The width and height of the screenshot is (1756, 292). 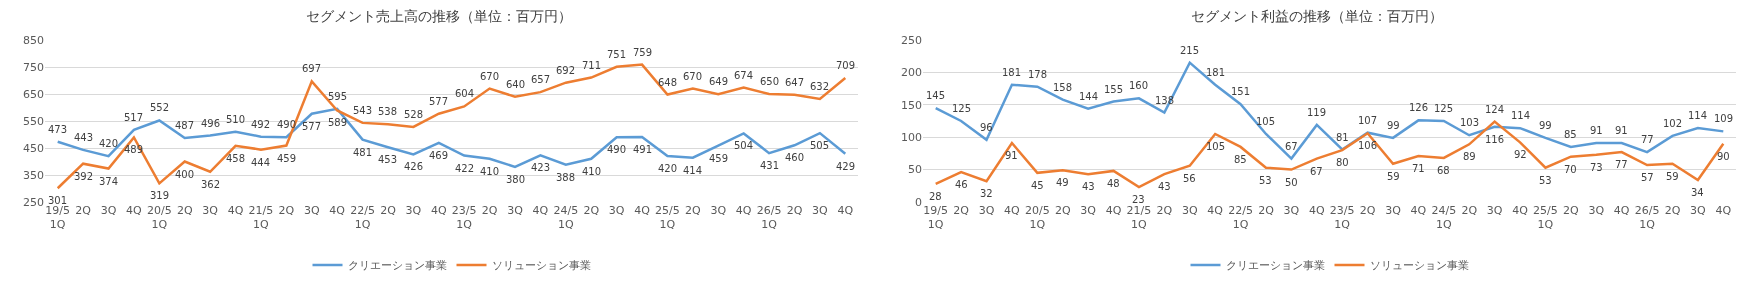 I want to click on y-tick-label: 350, so click(x=33, y=175).